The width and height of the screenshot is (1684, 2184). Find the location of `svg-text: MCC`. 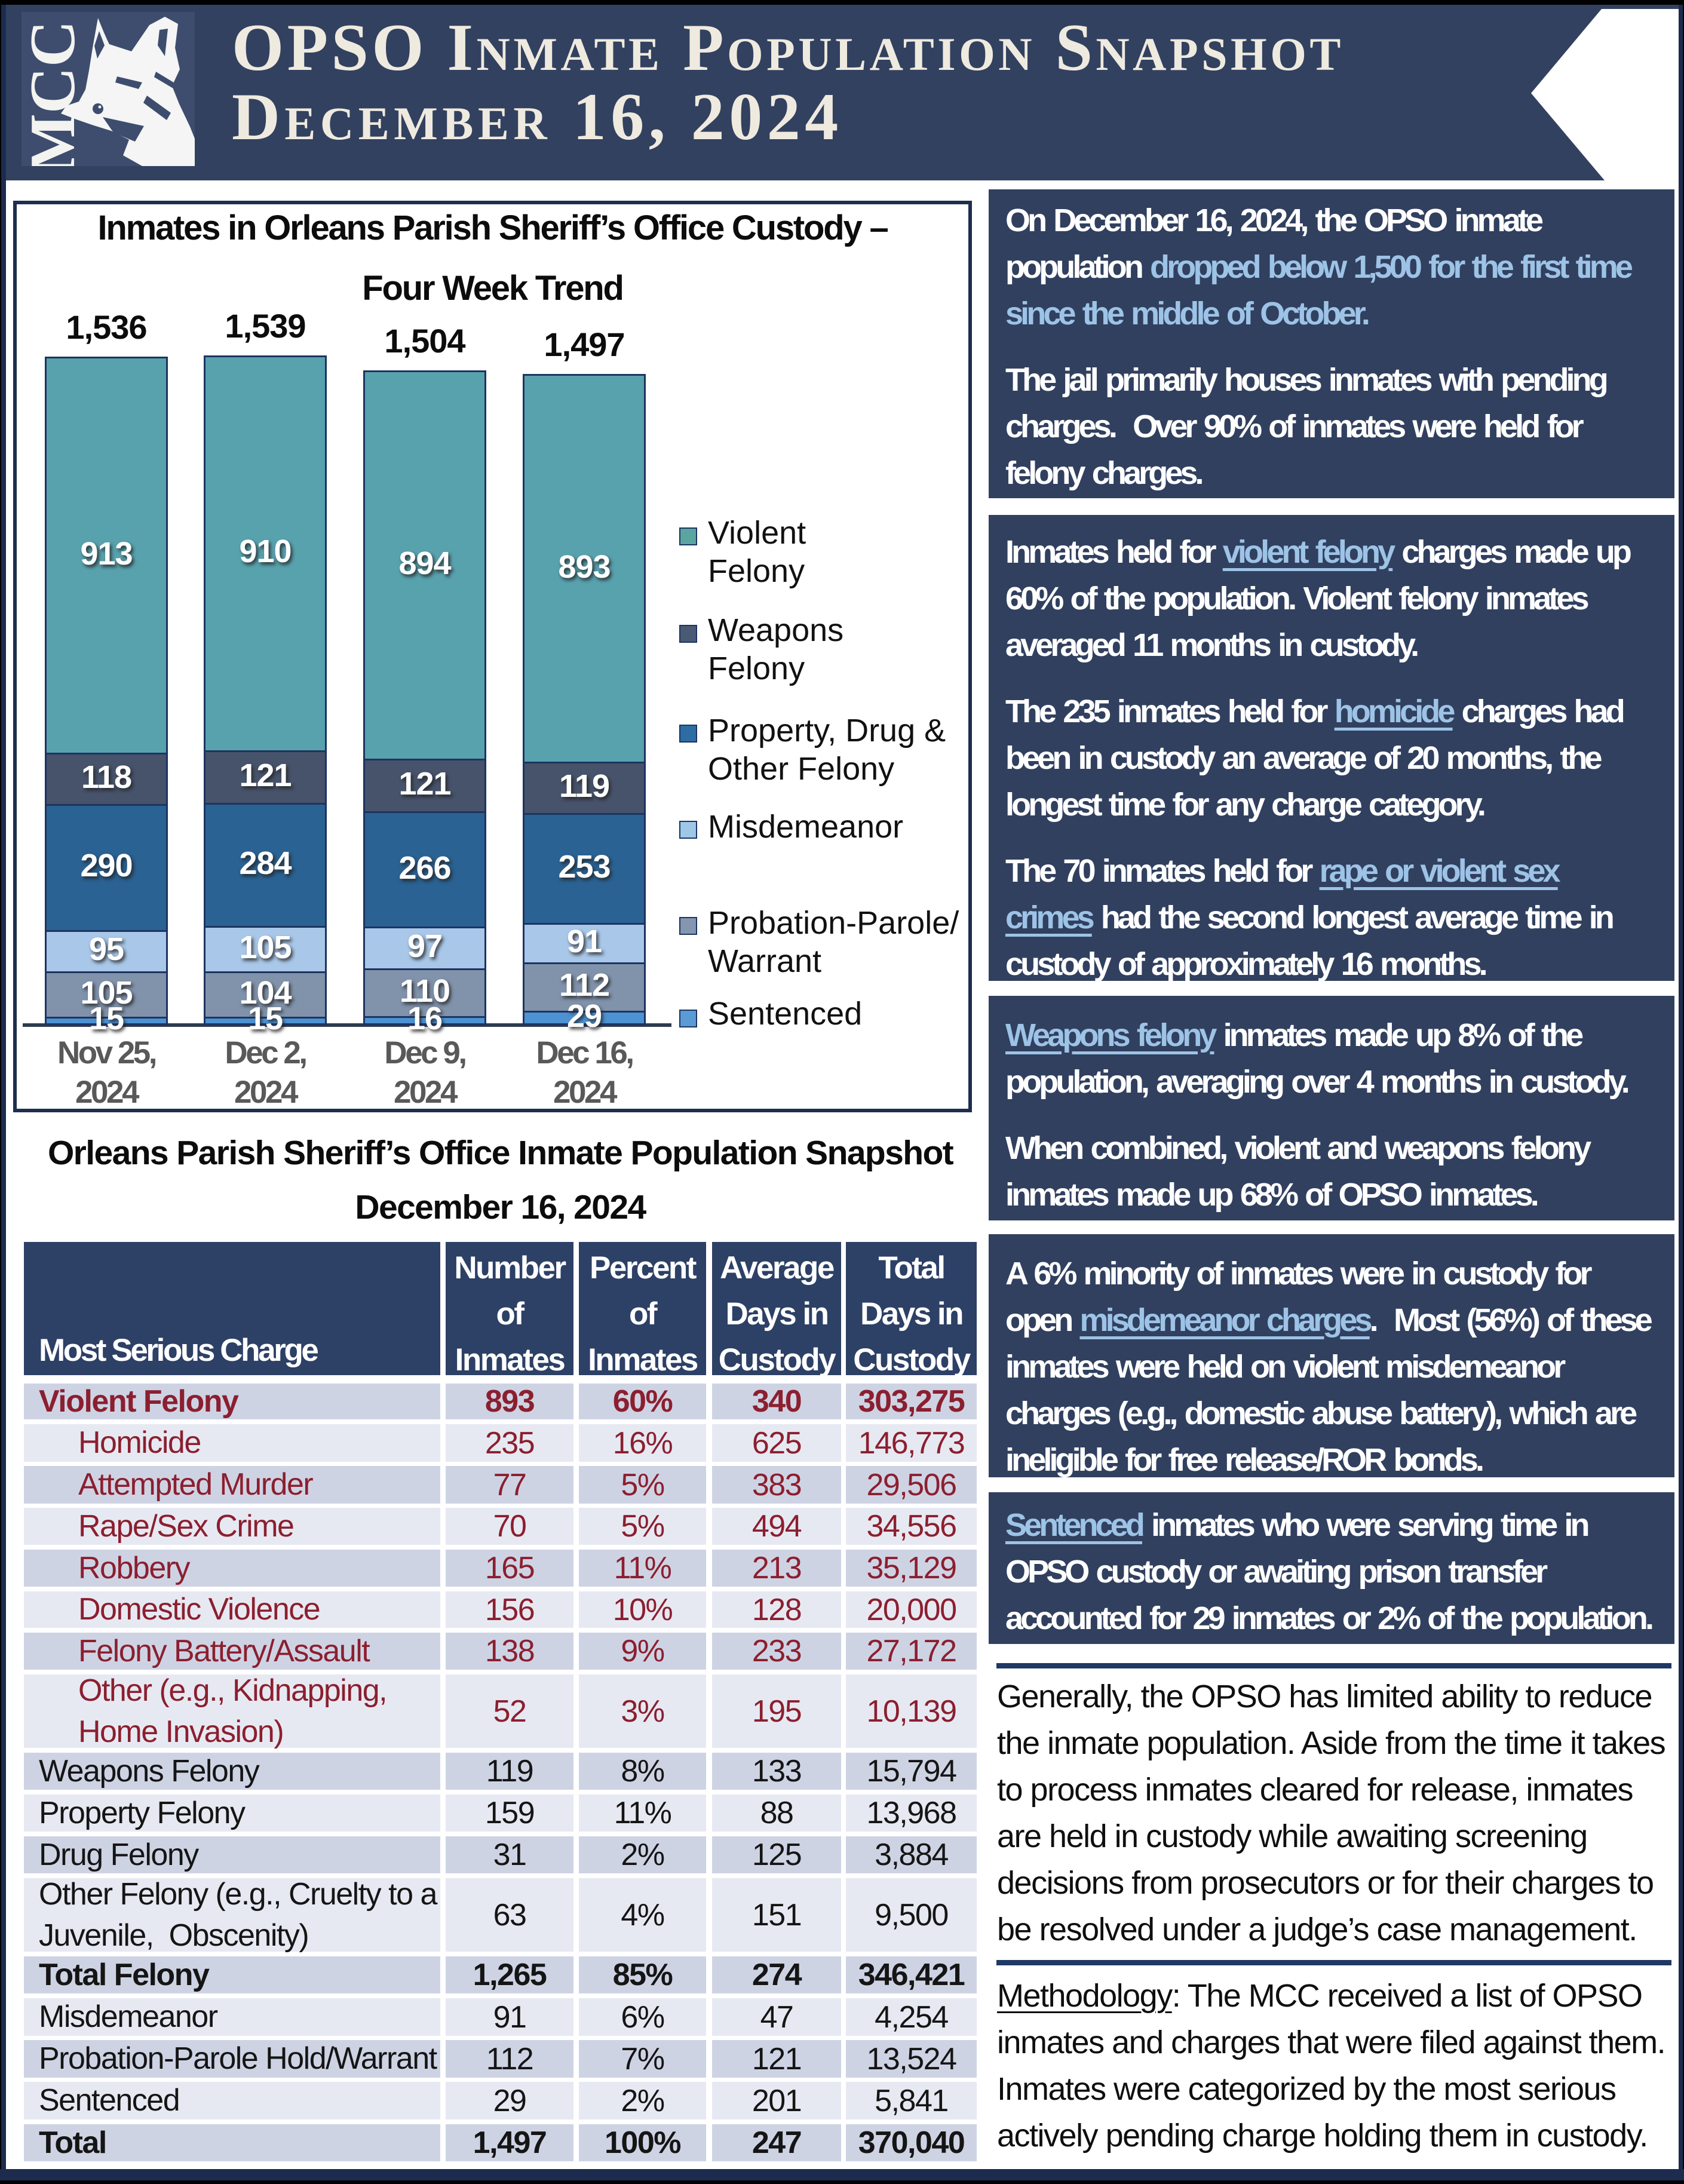

svg-text: MCC is located at coordinates (55, 93).